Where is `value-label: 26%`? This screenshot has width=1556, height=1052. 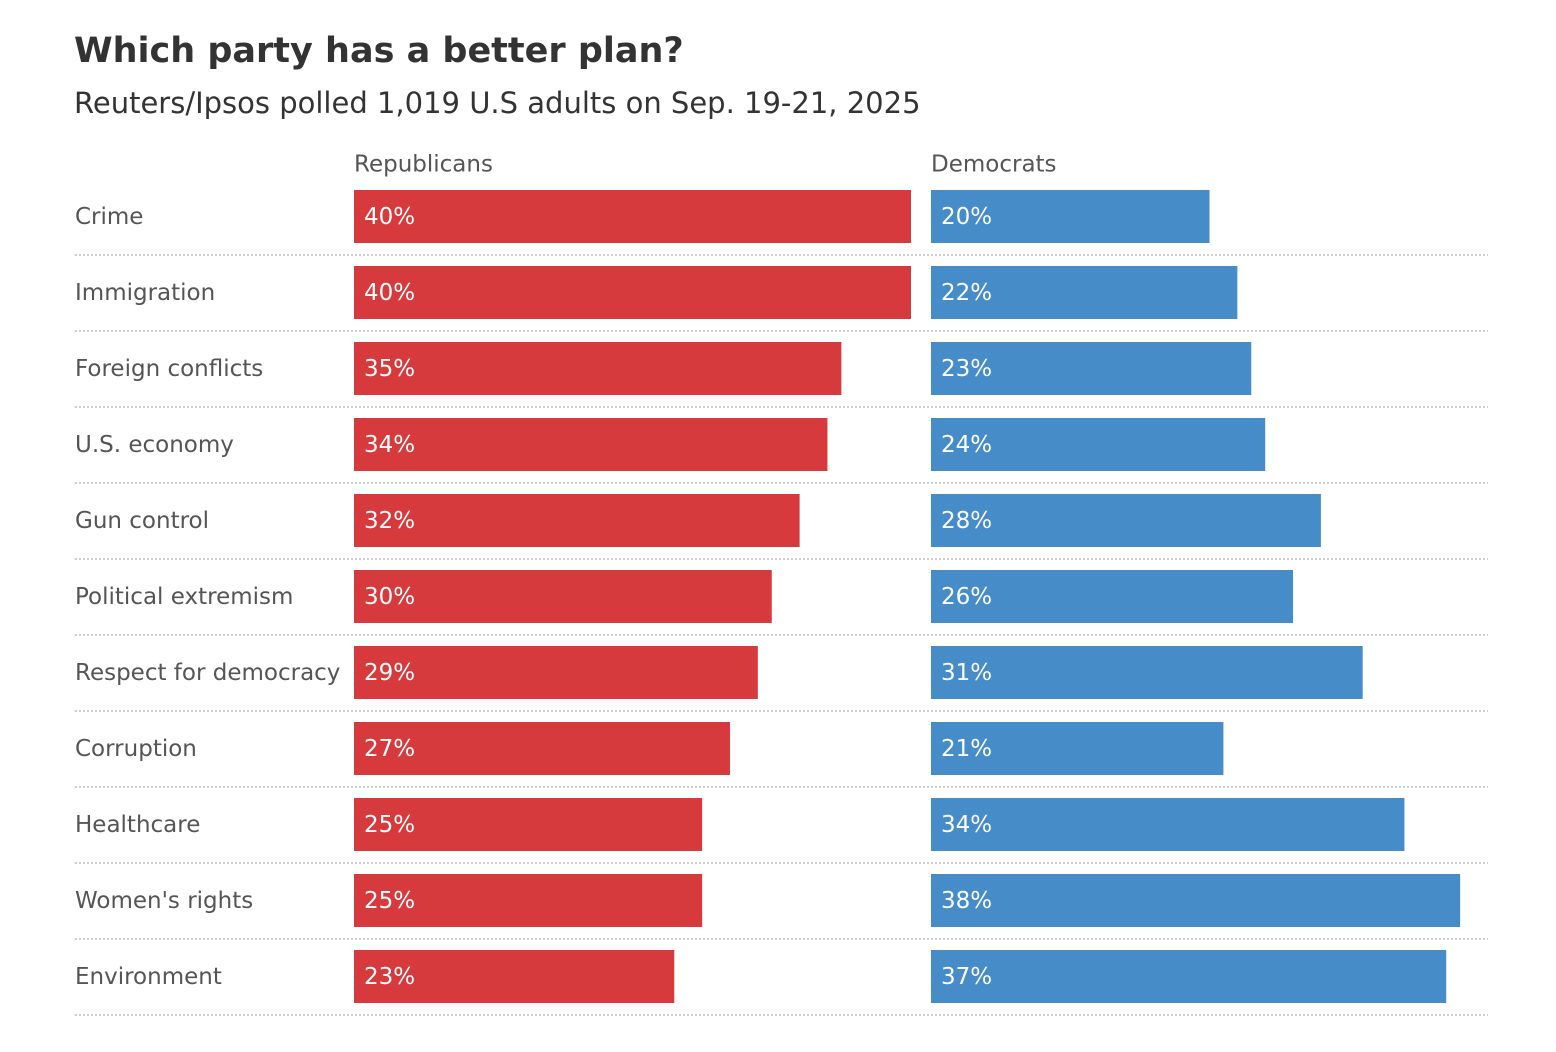
value-label: 26% is located at coordinates (966, 597).